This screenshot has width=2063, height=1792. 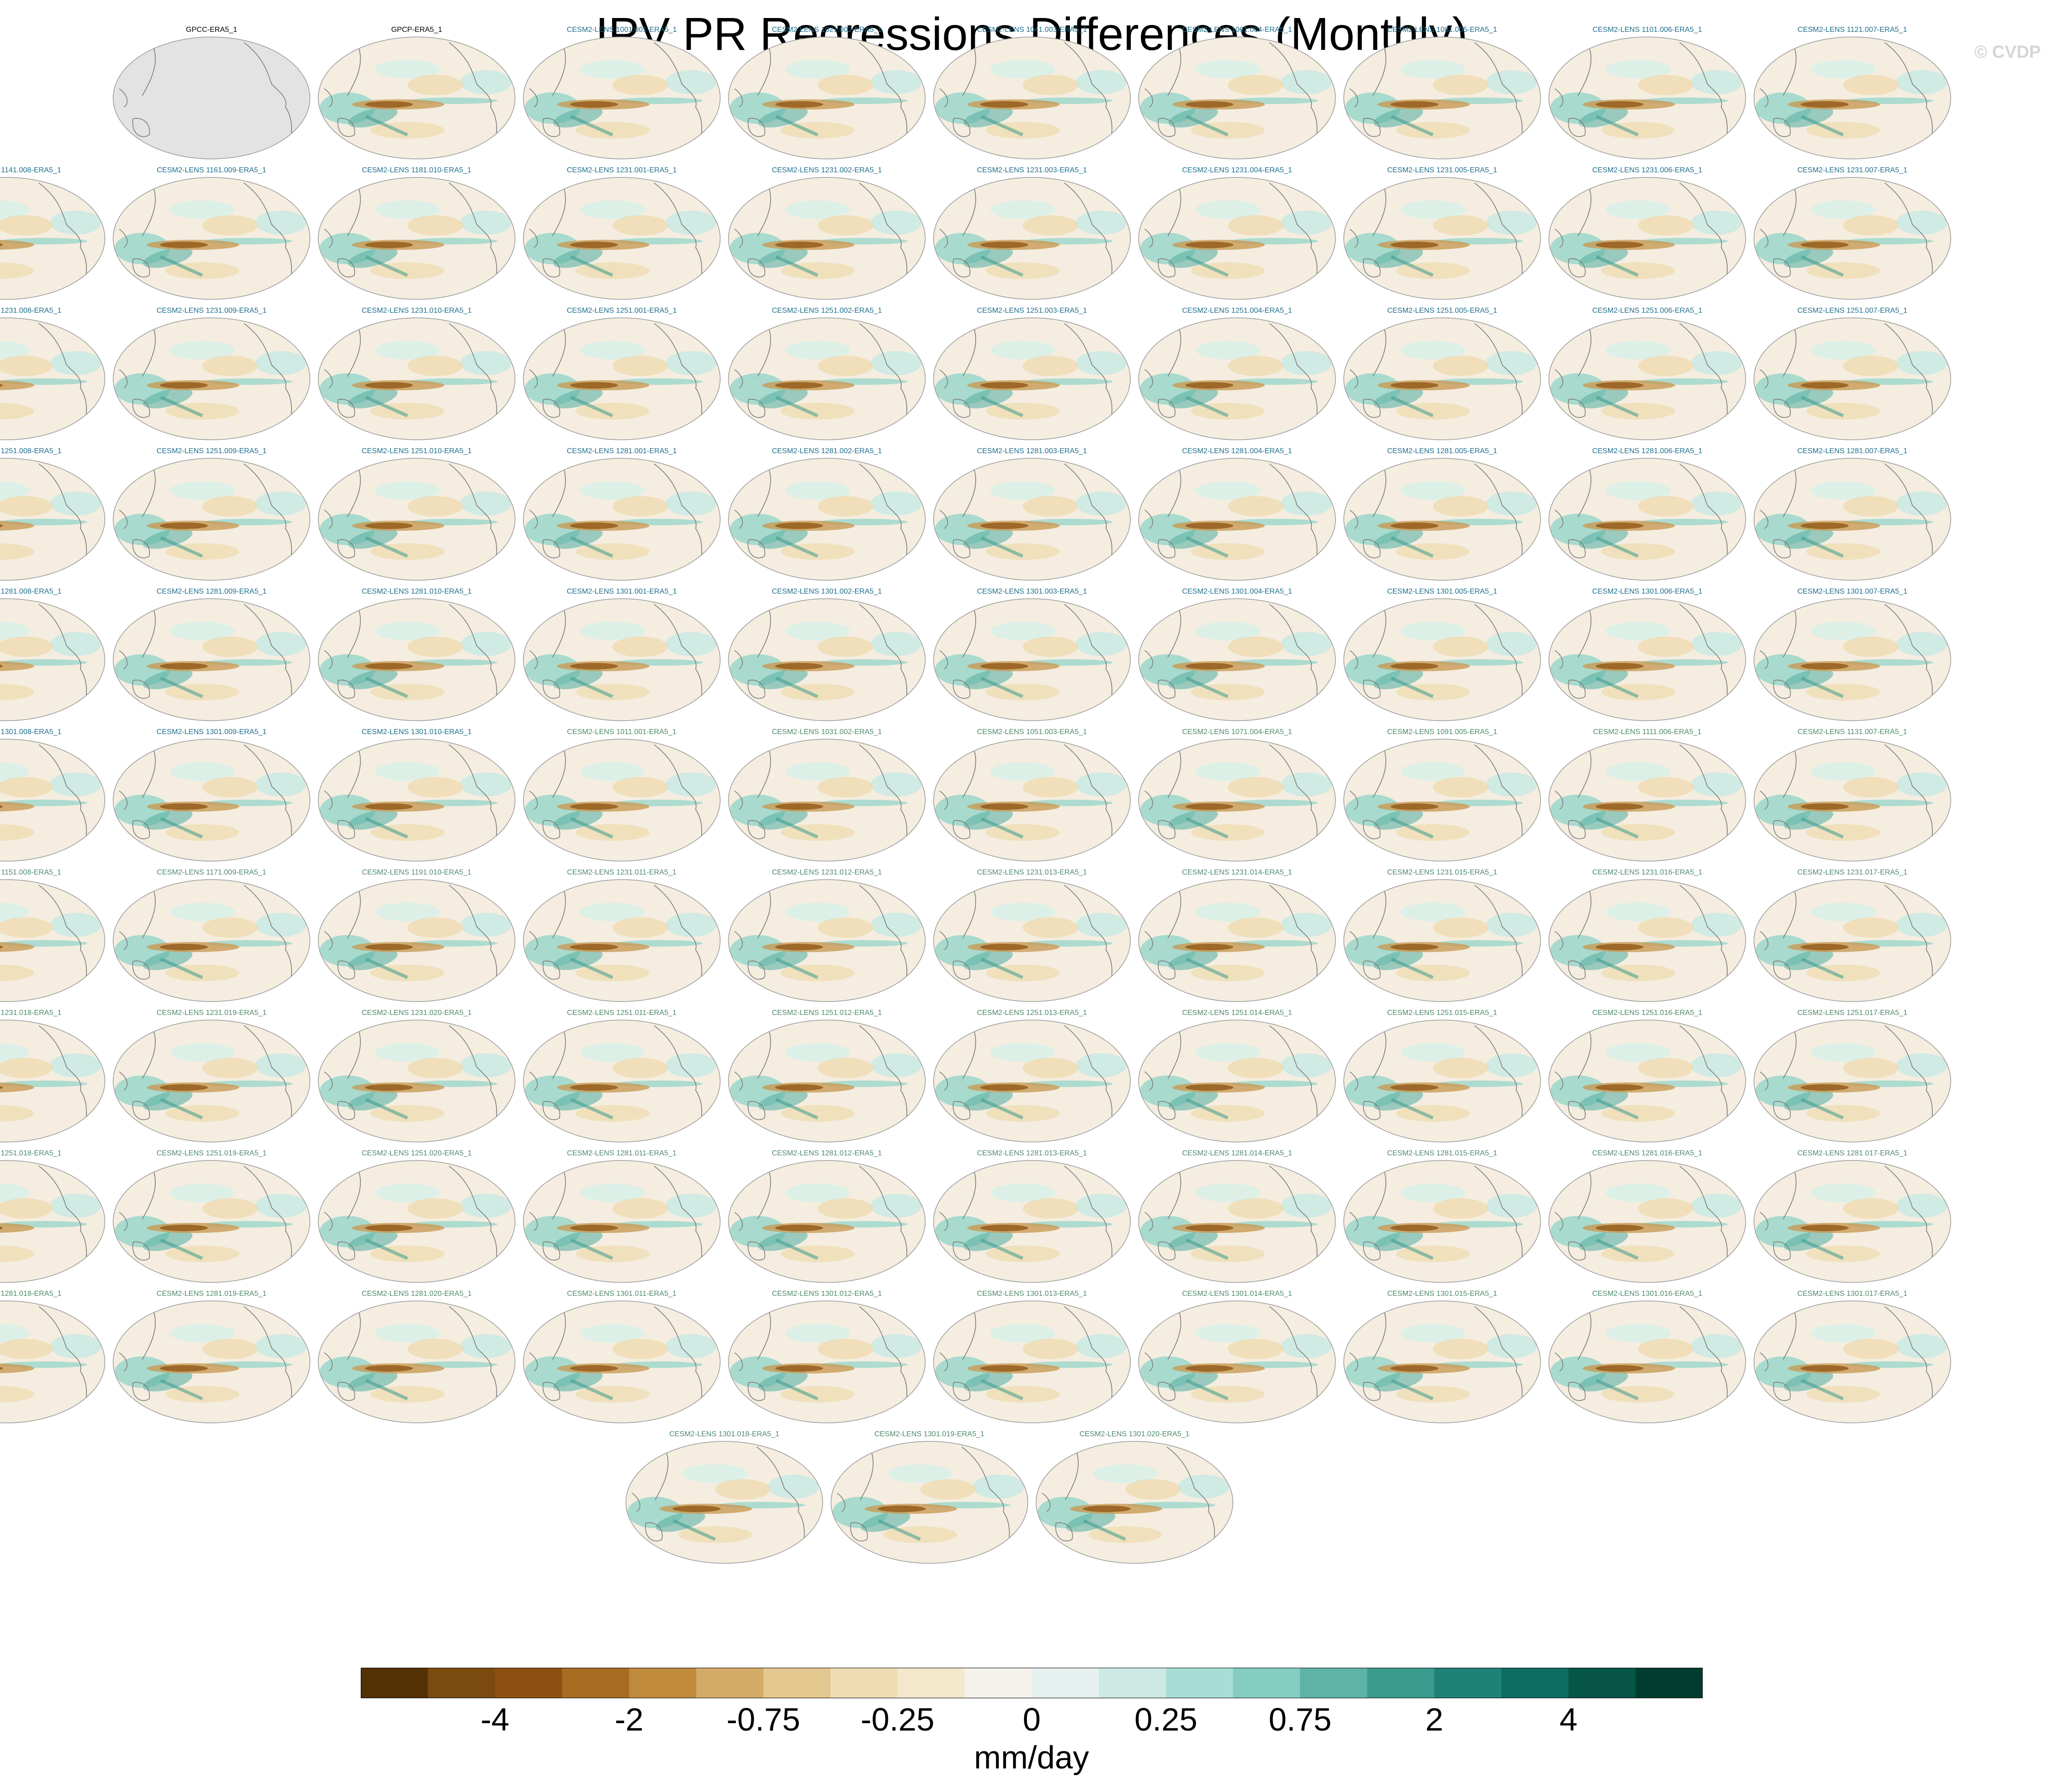 I want to click on panel-title: CESM2-LENS 1231.008-ERA5_1, so click(x=31, y=311).